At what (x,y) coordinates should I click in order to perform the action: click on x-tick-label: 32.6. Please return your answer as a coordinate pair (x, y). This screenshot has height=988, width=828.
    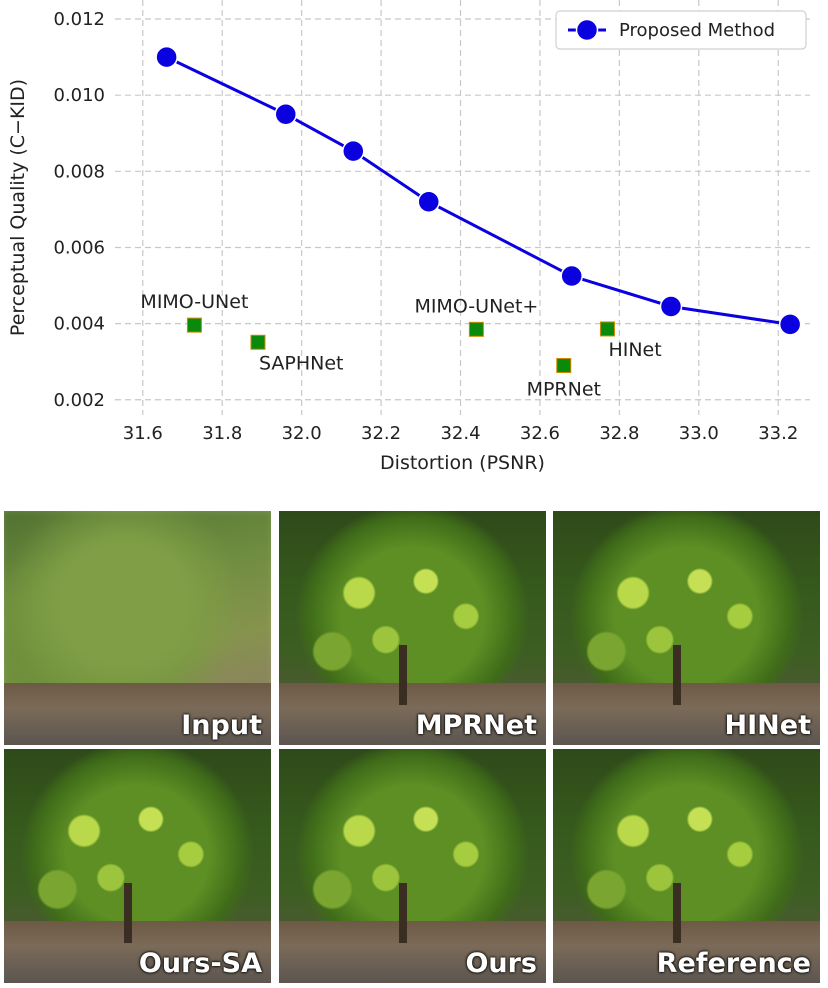
    Looking at the image, I should click on (540, 433).